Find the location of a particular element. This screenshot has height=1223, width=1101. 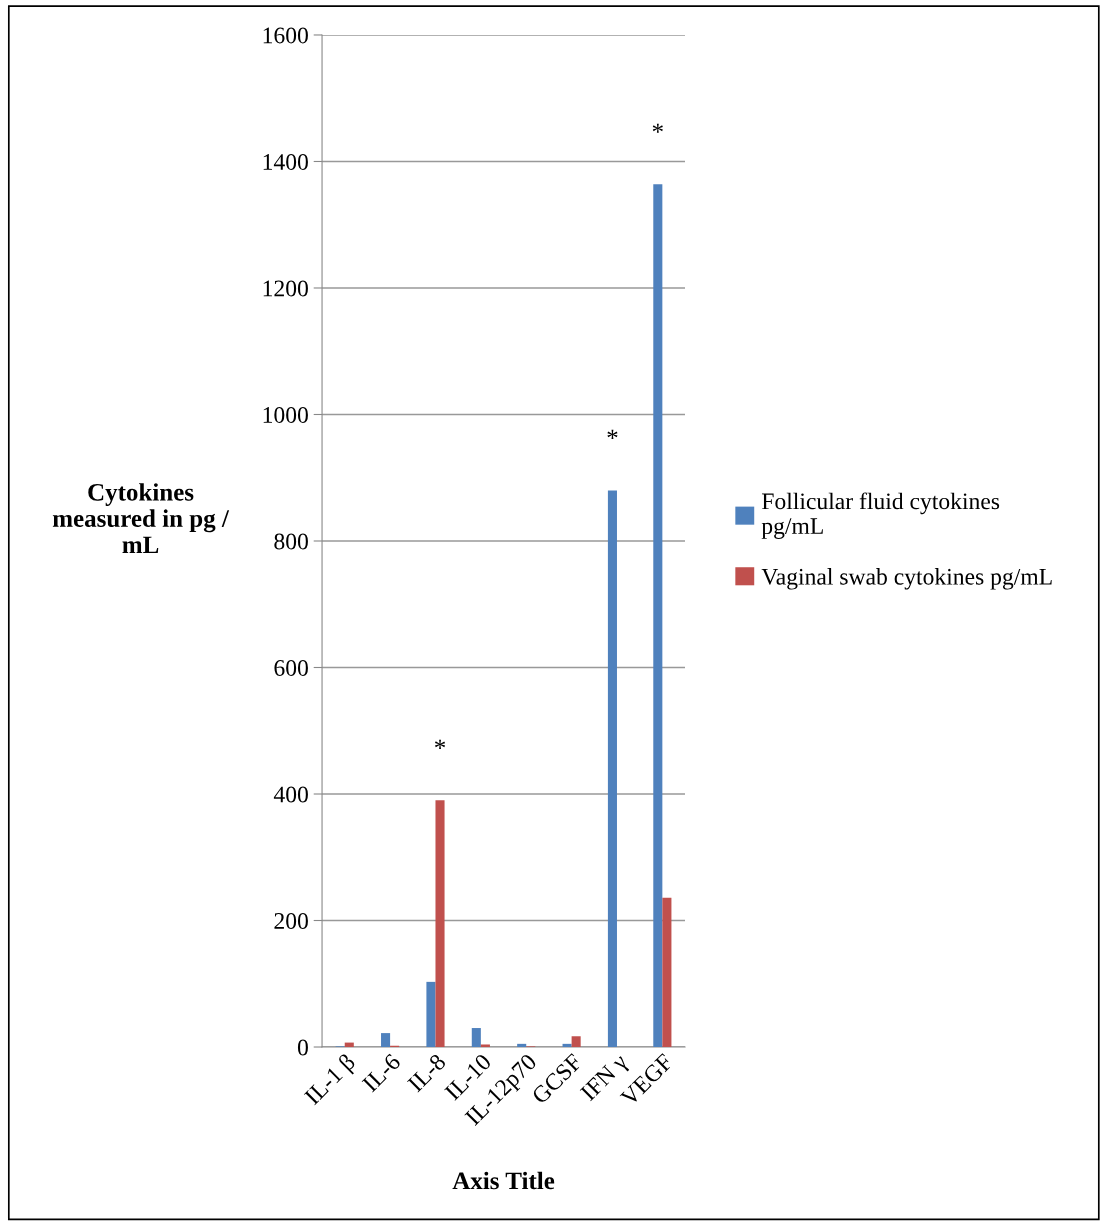

y-axis-title: Cytokines measured in pg / mL is located at coordinates (141, 518).